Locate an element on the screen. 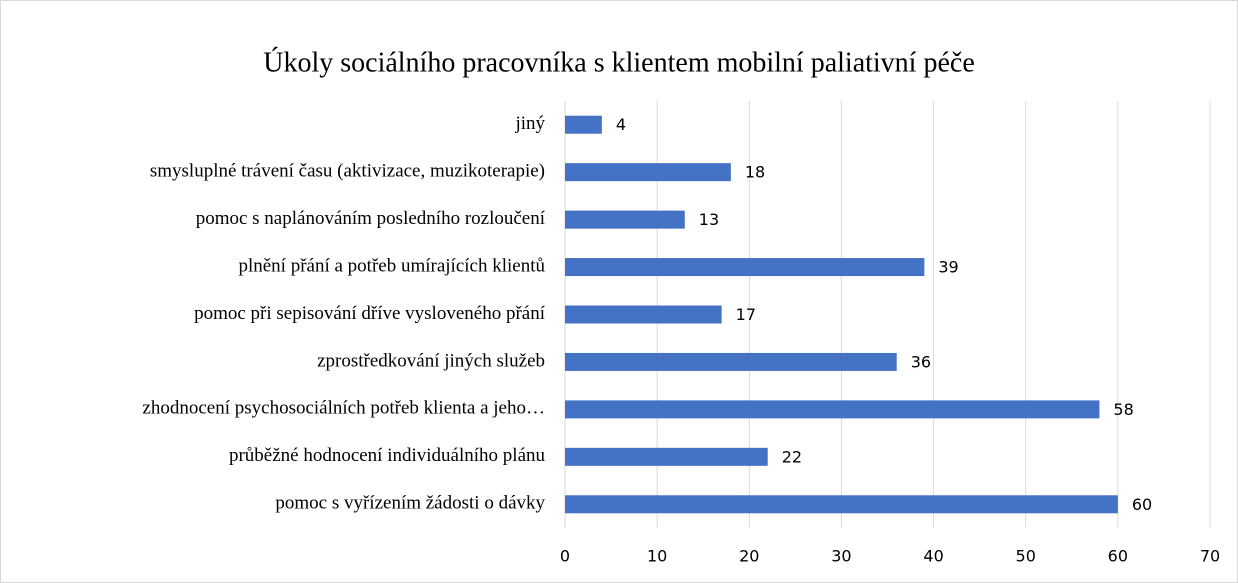 Image resolution: width=1238 pixels, height=583 pixels. x-tick-label: 0 is located at coordinates (565, 556).